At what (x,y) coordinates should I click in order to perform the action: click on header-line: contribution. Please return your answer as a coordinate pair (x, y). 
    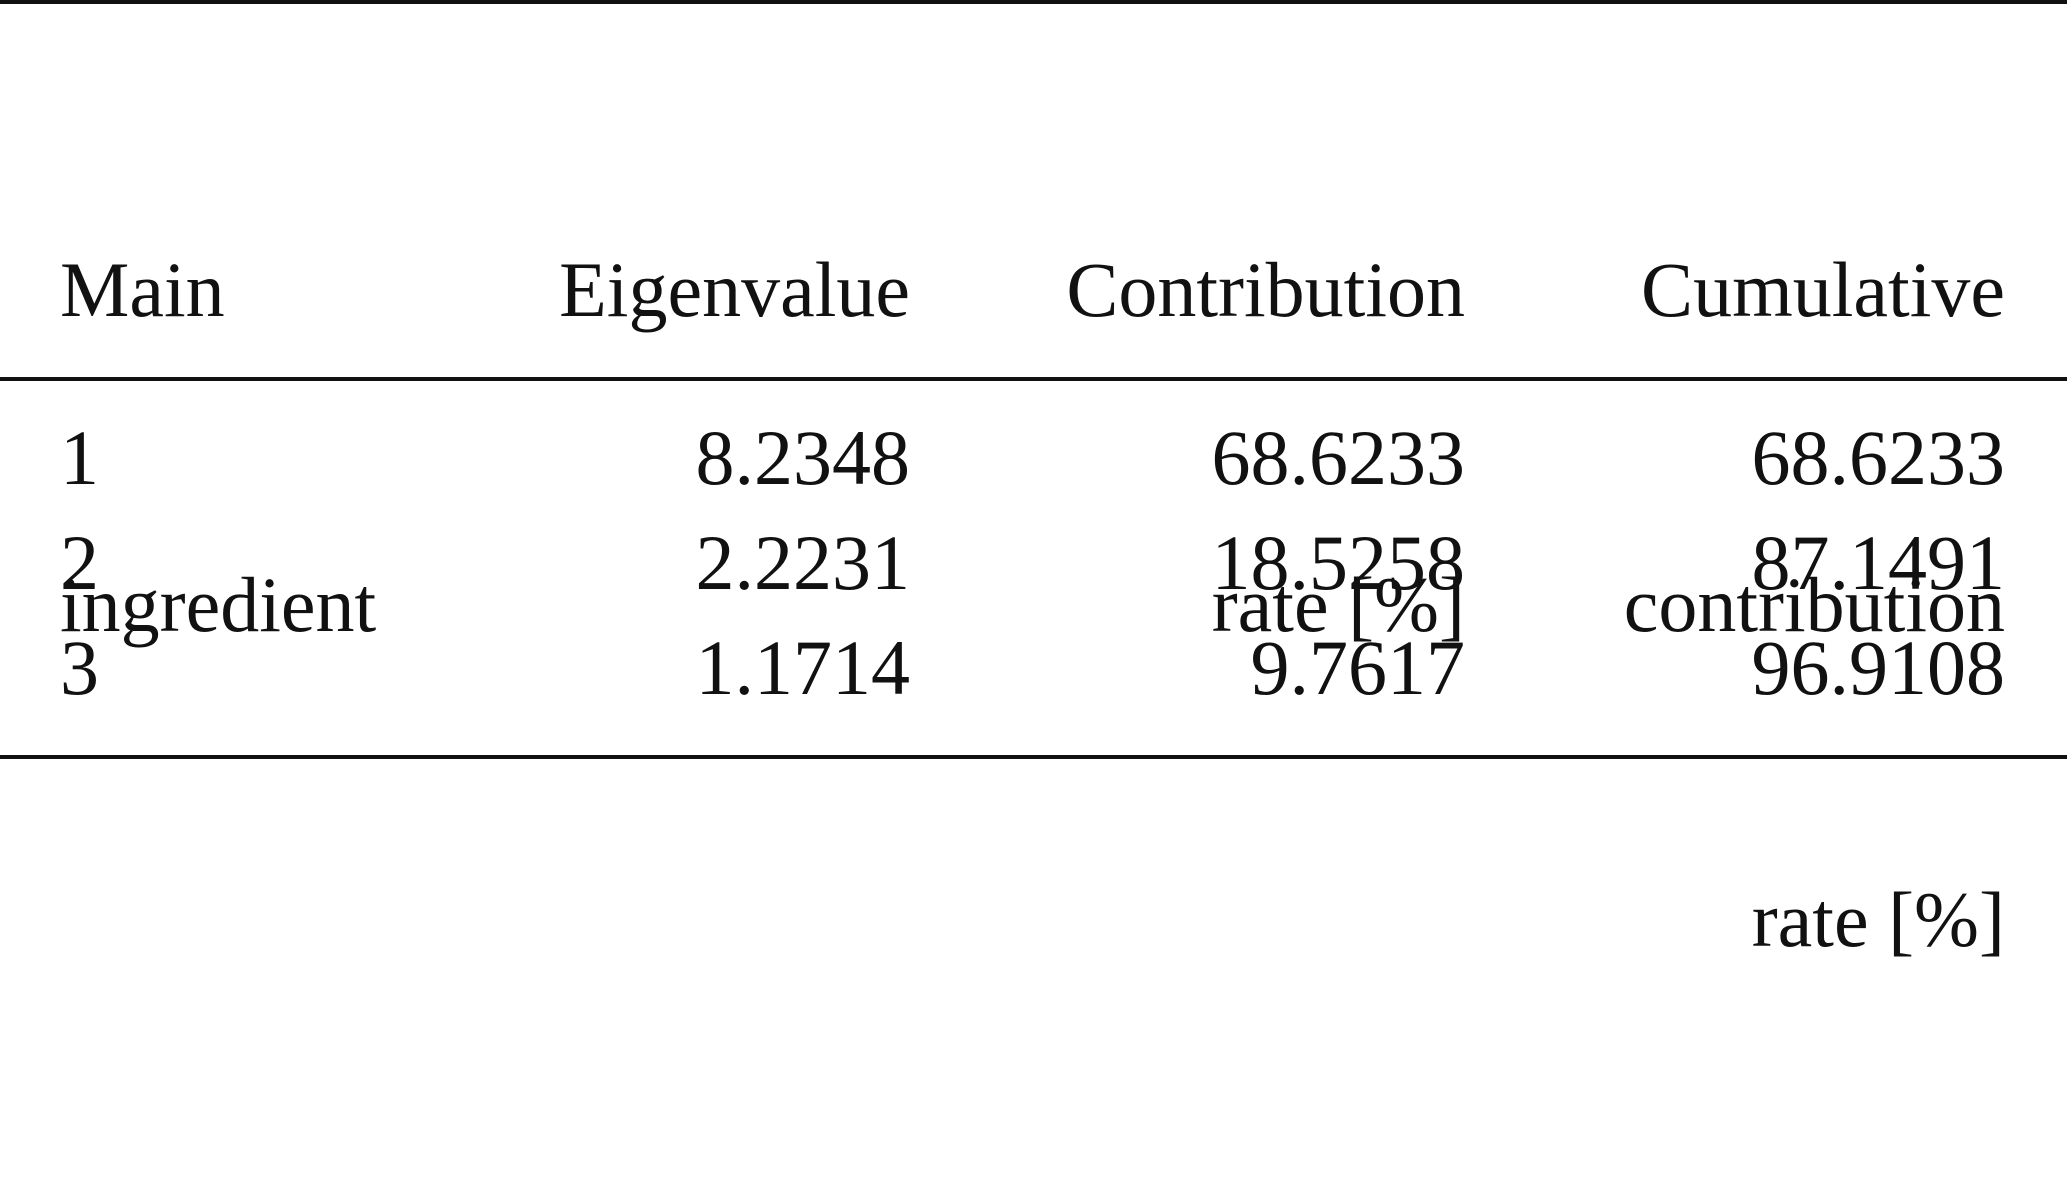
    Looking at the image, I should click on (1814, 604).